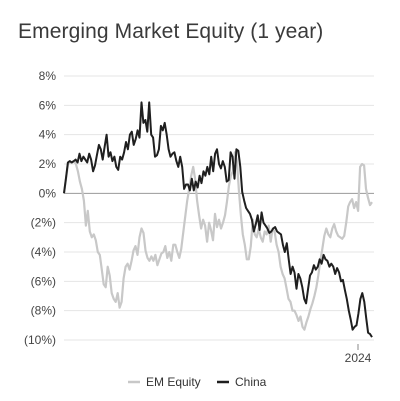 The height and width of the screenshot is (401, 400). Describe the element at coordinates (171, 31) in the screenshot. I see `chart-title: Emerging Market Equity (1 year)` at that location.